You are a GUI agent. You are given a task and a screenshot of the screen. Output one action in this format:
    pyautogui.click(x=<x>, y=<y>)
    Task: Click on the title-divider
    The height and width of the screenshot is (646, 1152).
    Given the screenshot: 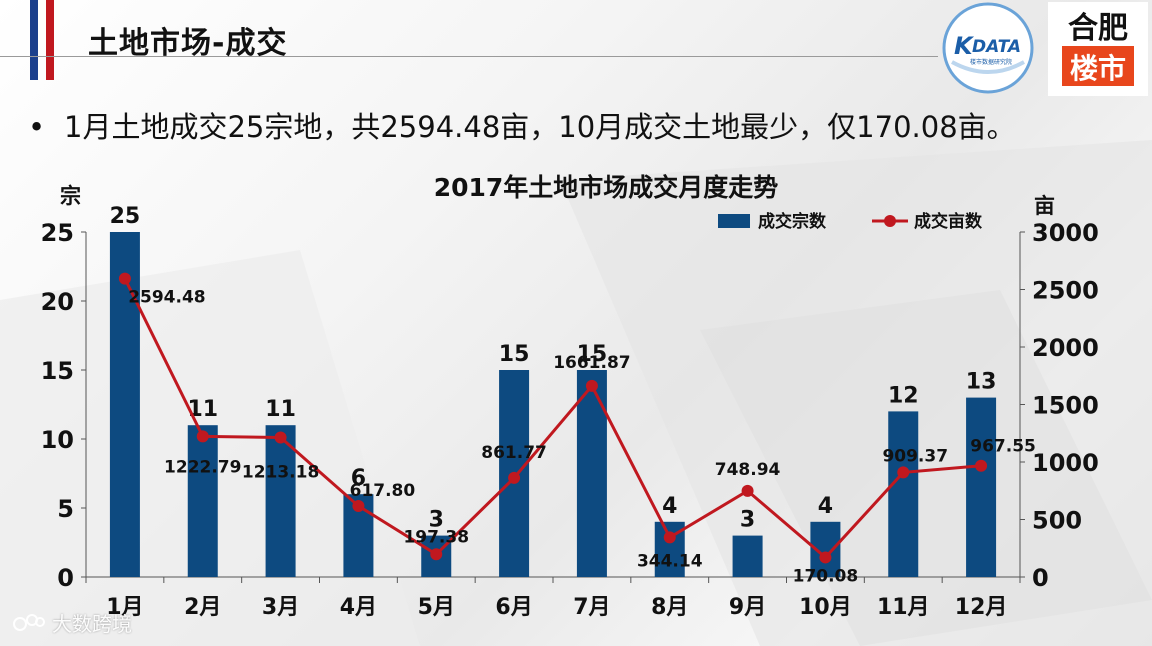 What is the action you would take?
    pyautogui.click(x=469, y=56)
    